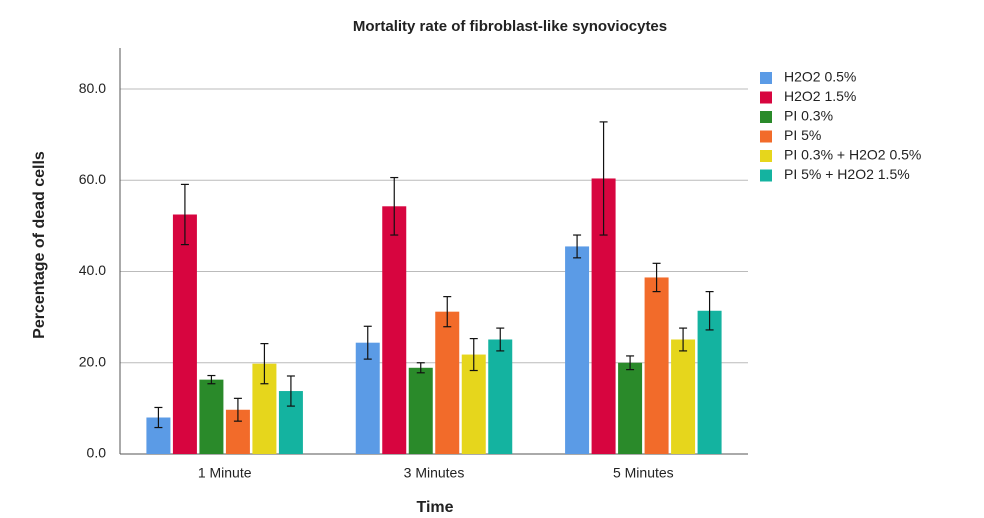  I want to click on y-tick-label: 60.0, so click(92, 179).